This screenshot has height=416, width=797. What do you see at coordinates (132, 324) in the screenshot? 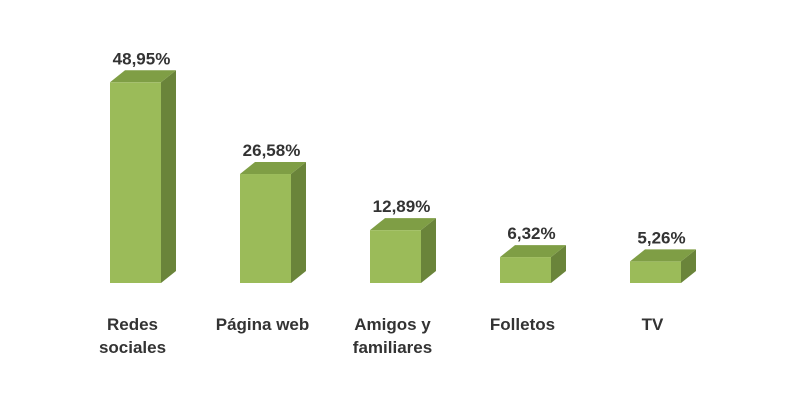
I see `category-label-line: Redes` at bounding box center [132, 324].